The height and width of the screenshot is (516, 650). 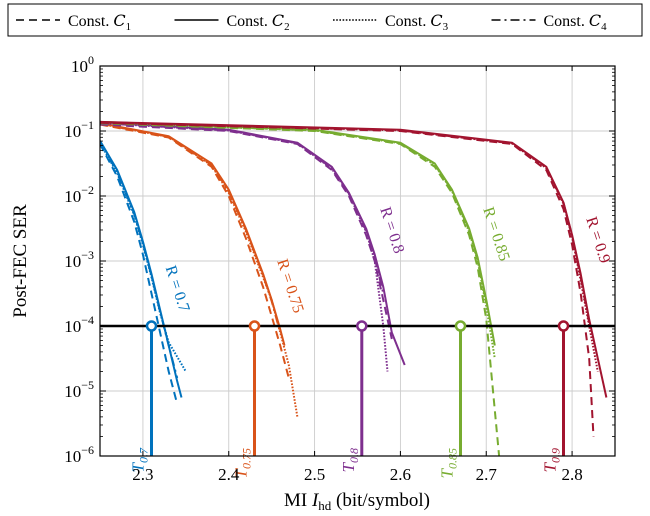 What do you see at coordinates (129, 27) in the screenshot?
I see `legend-subscript: 1` at bounding box center [129, 27].